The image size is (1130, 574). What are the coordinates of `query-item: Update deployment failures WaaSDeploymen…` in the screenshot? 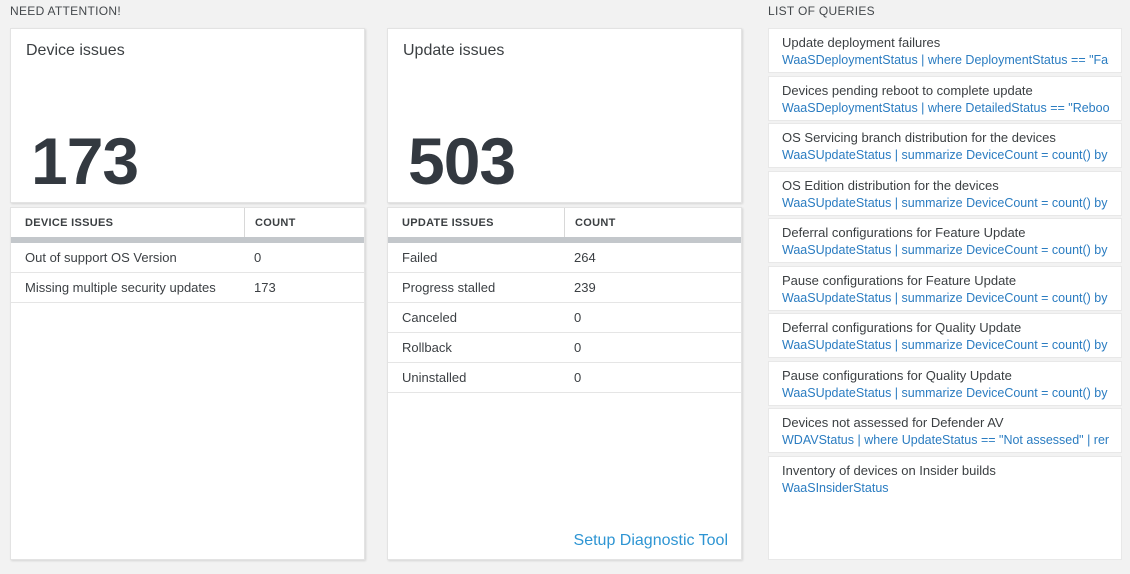 It's located at (945, 50).